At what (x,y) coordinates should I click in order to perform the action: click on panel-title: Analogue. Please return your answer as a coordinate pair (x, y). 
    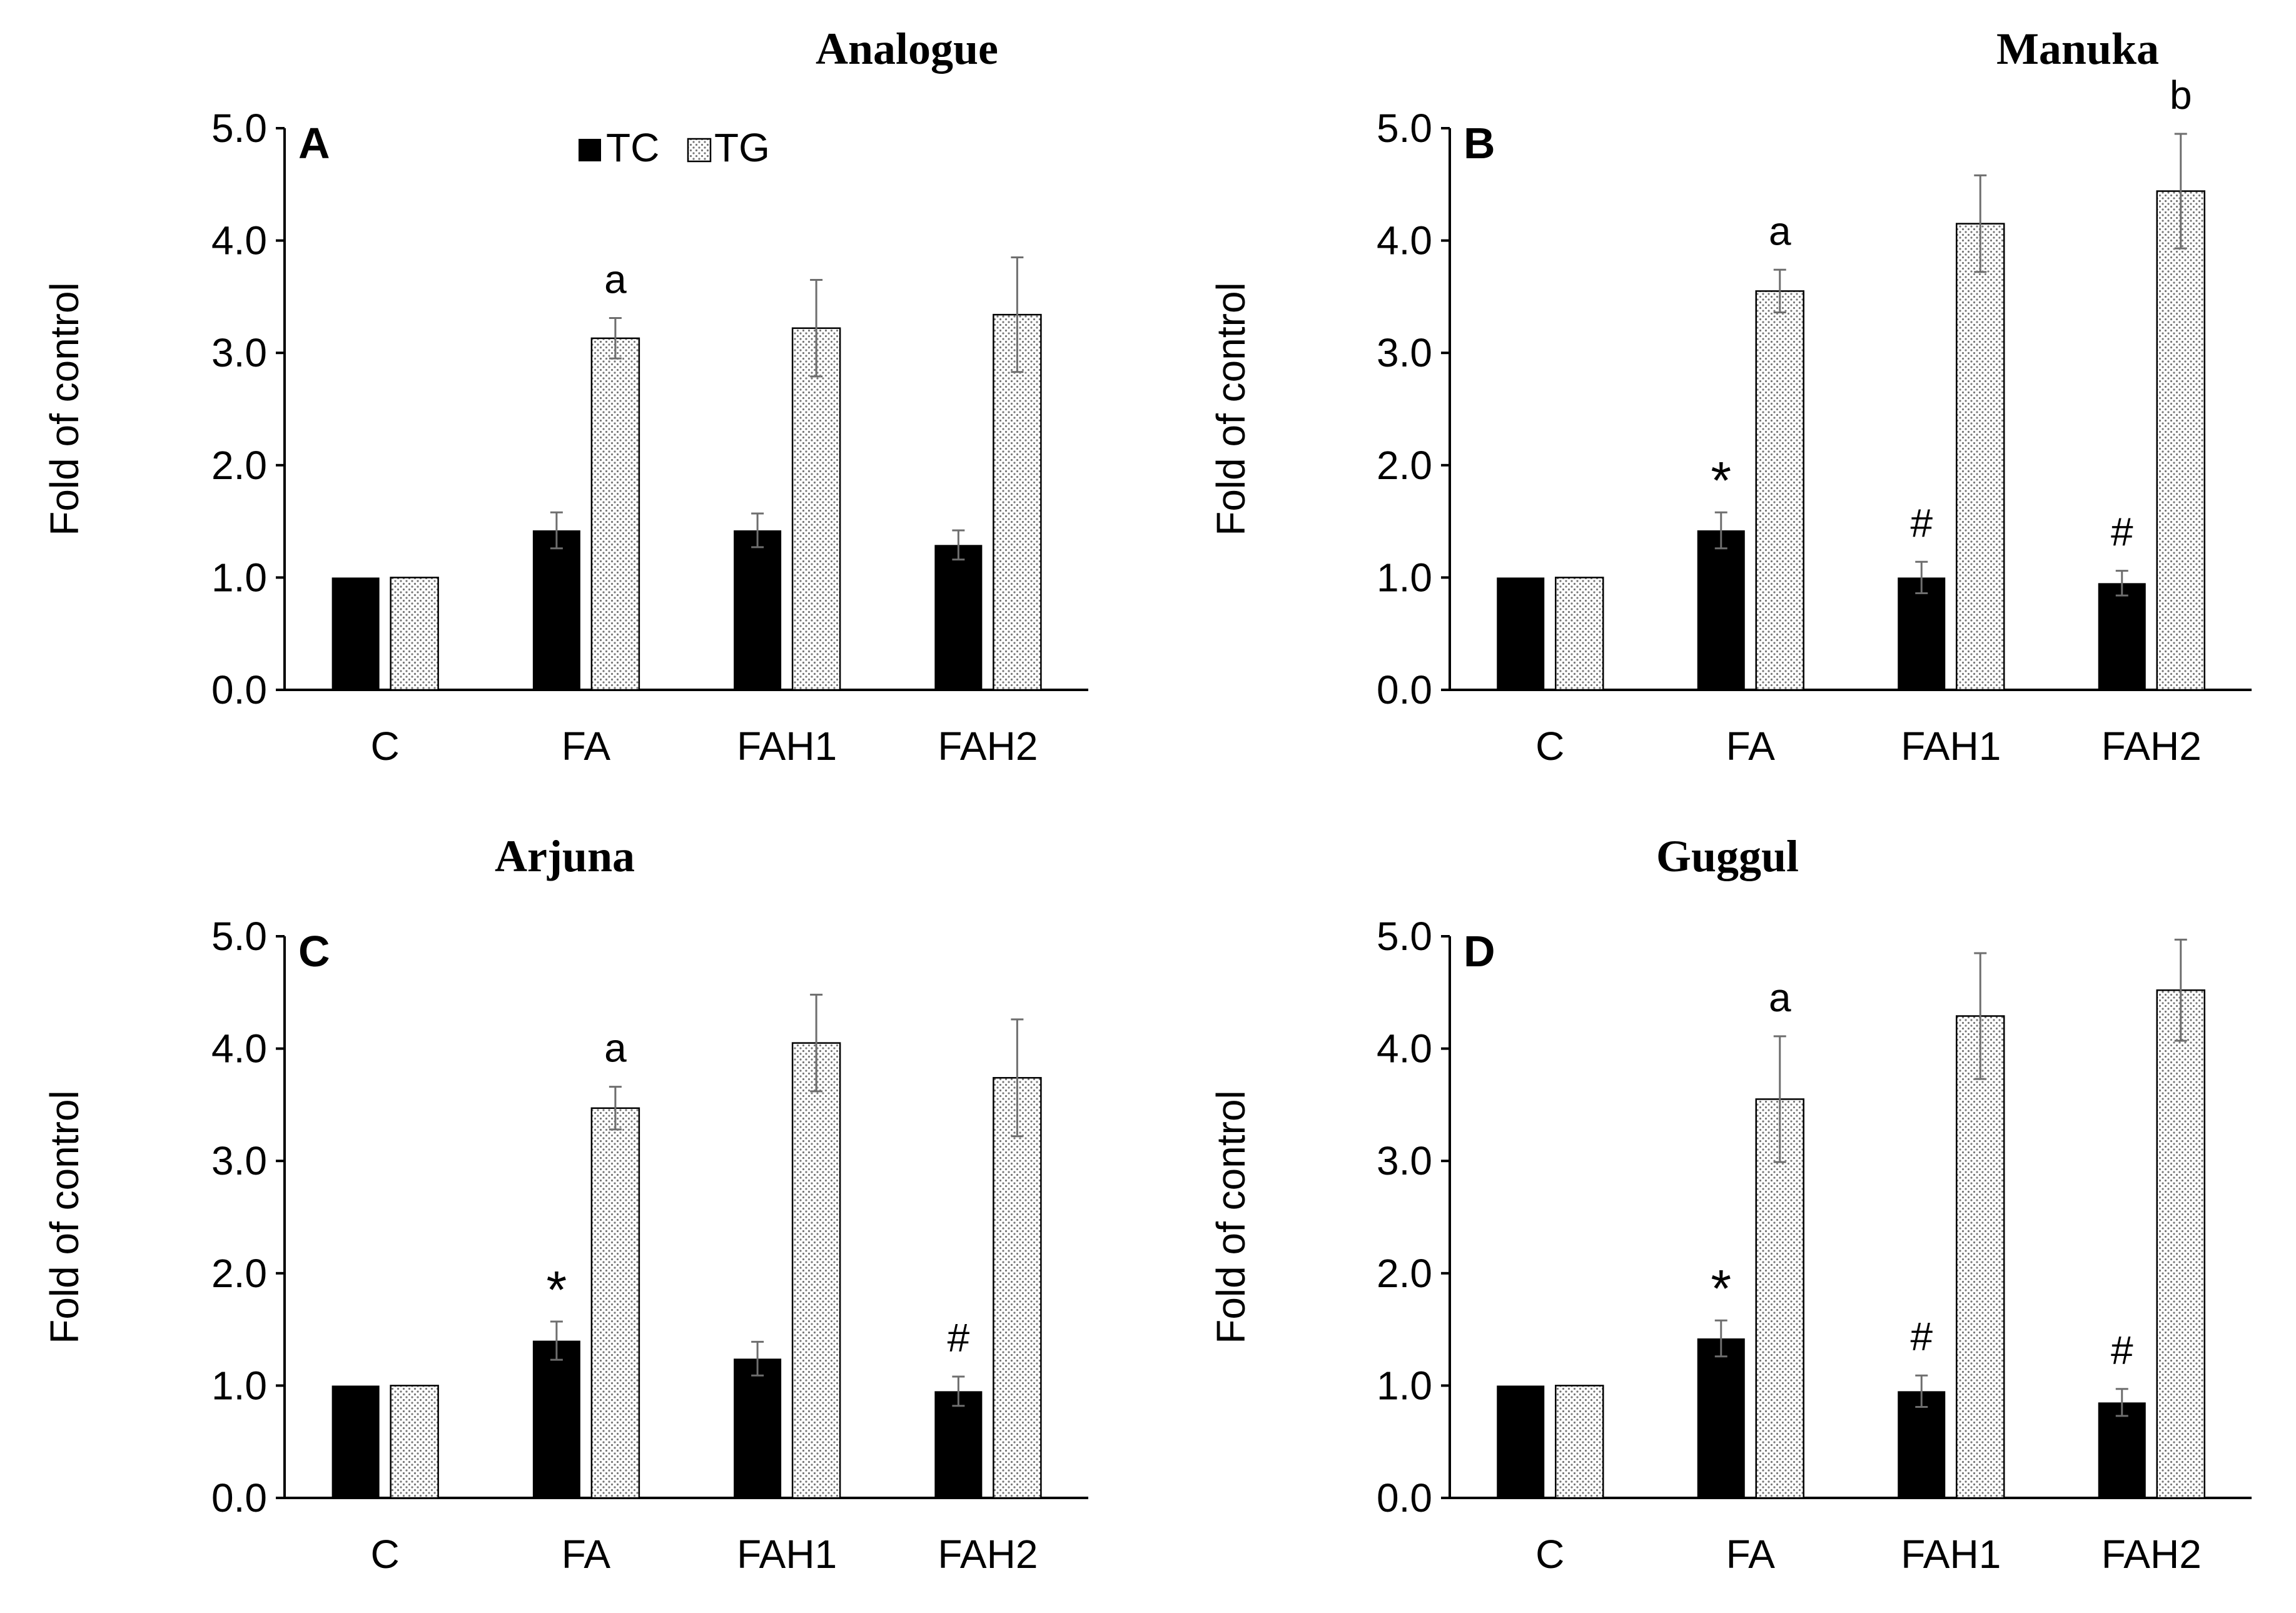
    Looking at the image, I should click on (907, 49).